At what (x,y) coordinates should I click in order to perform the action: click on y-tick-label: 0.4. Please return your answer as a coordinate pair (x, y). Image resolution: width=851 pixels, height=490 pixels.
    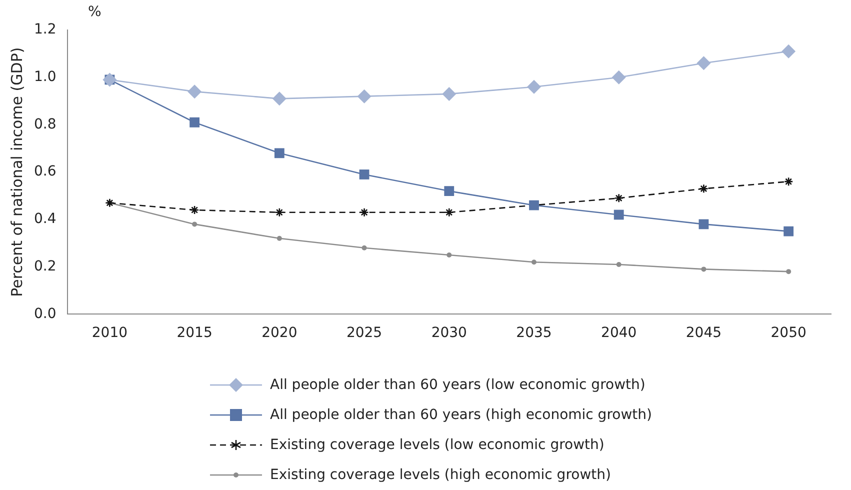
    Looking at the image, I should click on (45, 219).